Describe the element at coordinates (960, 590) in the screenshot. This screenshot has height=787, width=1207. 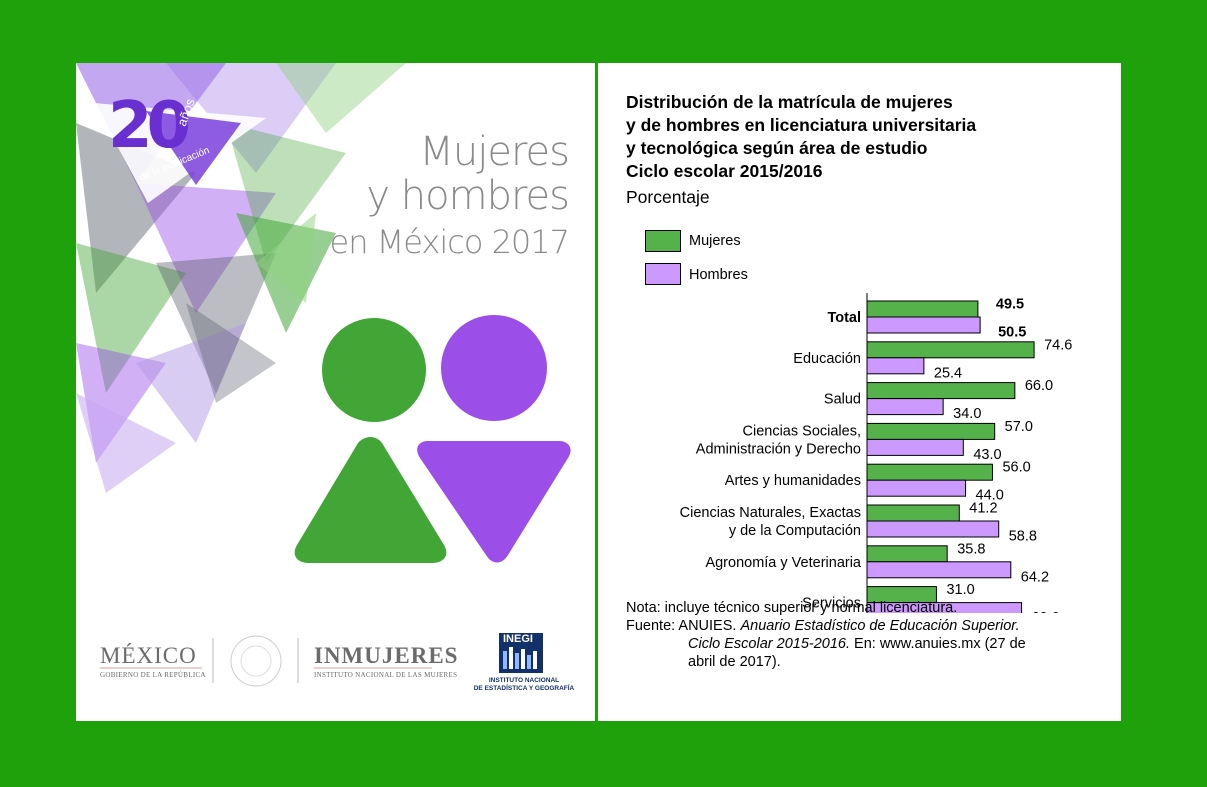
I see `value-label-mujeres-7: 31.0` at that location.